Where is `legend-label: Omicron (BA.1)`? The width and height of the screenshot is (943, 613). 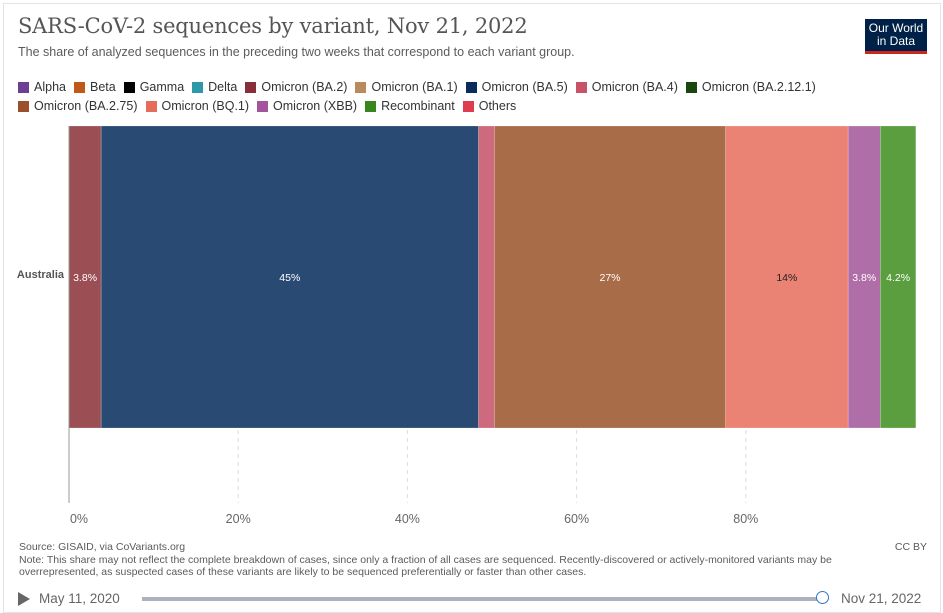 legend-label: Omicron (BA.1) is located at coordinates (414, 87).